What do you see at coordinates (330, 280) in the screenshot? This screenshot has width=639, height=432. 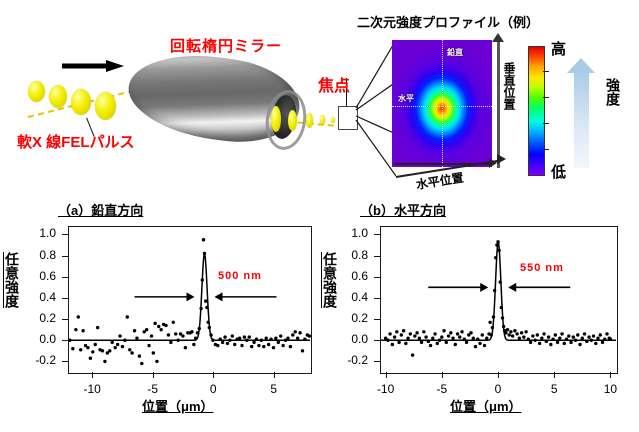 I see `plot-b-ylabel: 任意強度` at bounding box center [330, 280].